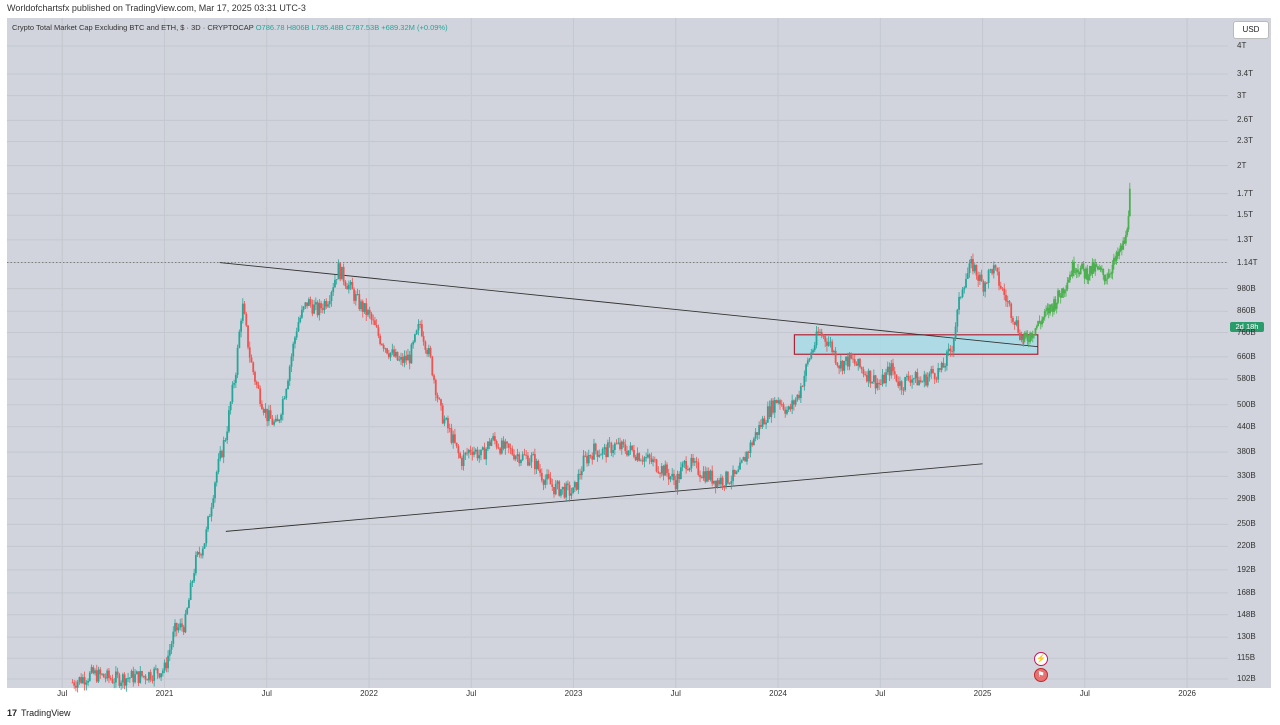  Describe the element at coordinates (1041, 659) in the screenshot. I see `lightning-icon: ⚡` at that location.